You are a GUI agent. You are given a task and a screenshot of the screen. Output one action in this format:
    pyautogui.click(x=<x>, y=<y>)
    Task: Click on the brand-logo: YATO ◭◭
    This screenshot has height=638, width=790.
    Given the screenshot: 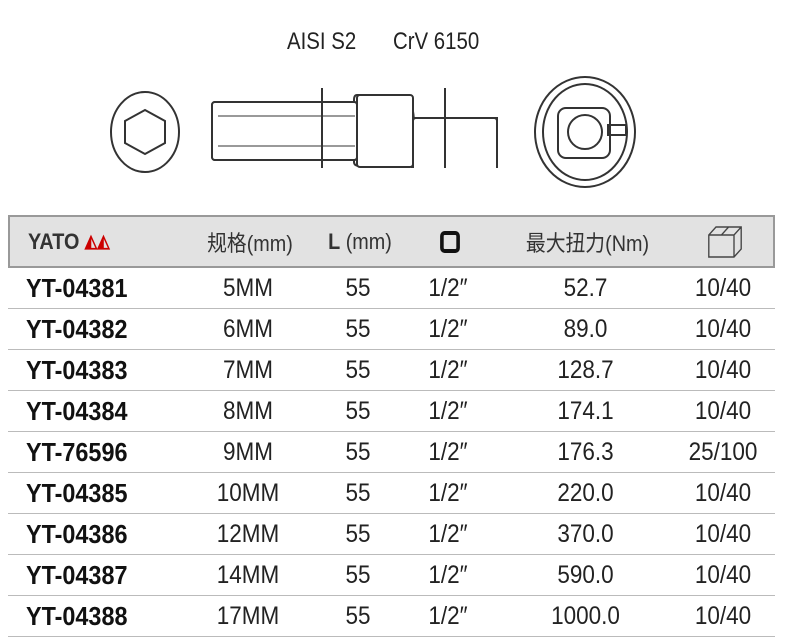 What is the action you would take?
    pyautogui.click(x=69, y=241)
    